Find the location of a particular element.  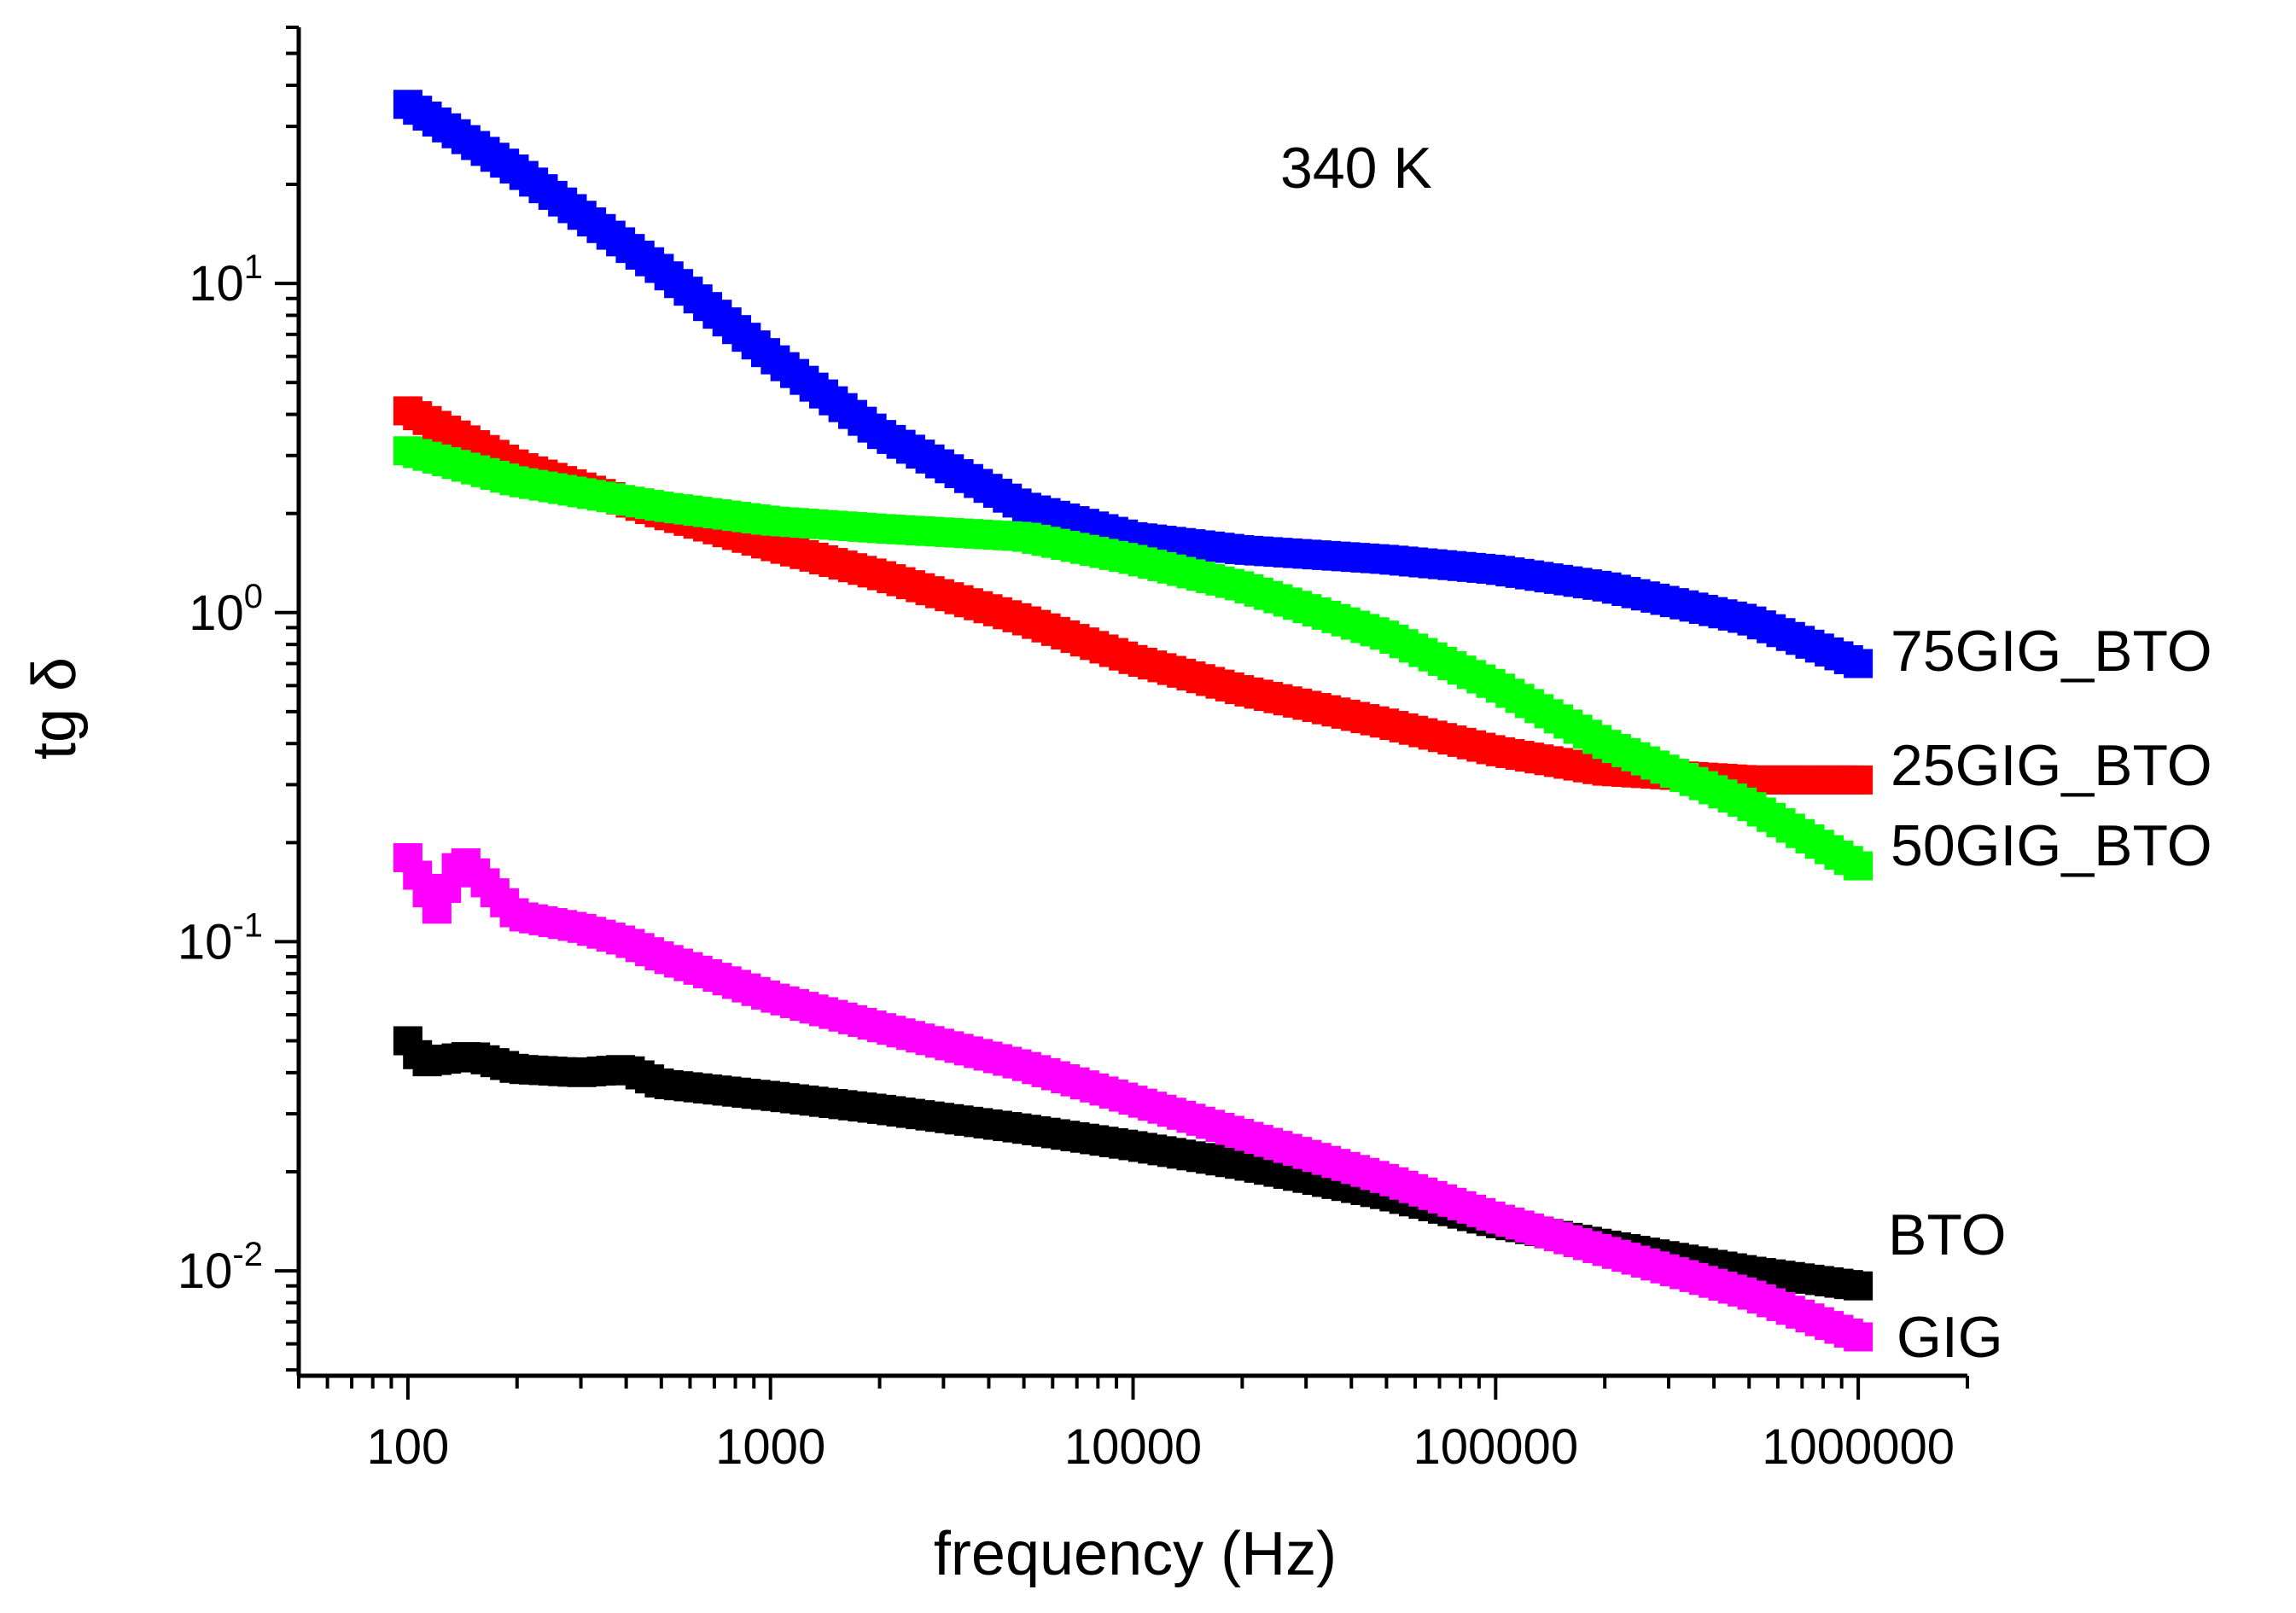

series-label-50gig-bto: 50GIG_BTO is located at coordinates (2052, 845).